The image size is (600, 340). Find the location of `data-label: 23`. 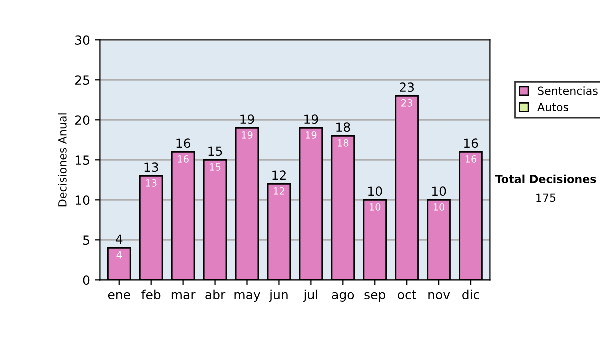

data-label: 23 is located at coordinates (407, 103).